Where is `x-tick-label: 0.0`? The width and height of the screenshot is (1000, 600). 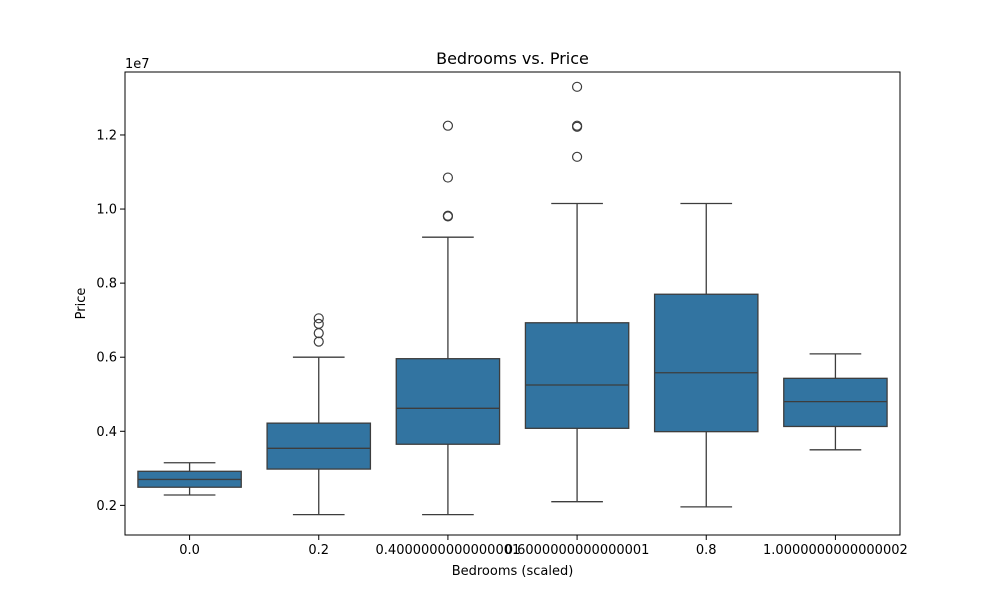
x-tick-label: 0.0 is located at coordinates (189, 550).